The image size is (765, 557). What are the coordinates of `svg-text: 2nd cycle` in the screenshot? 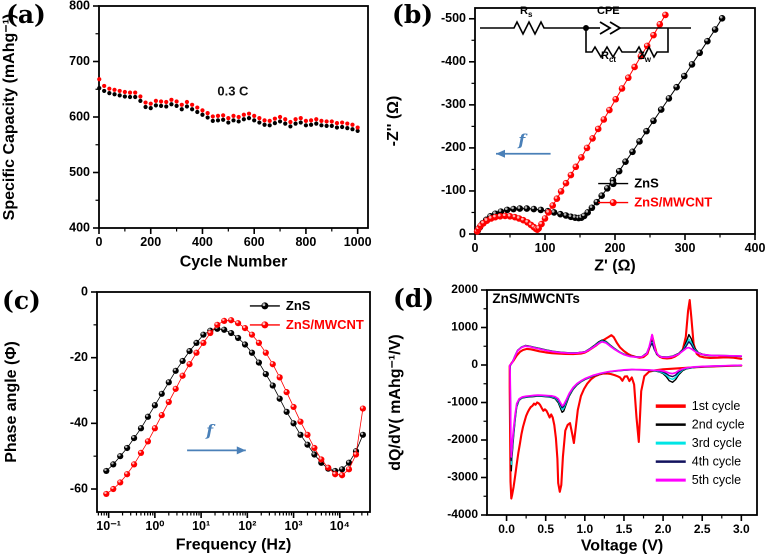 It's located at (718, 424).